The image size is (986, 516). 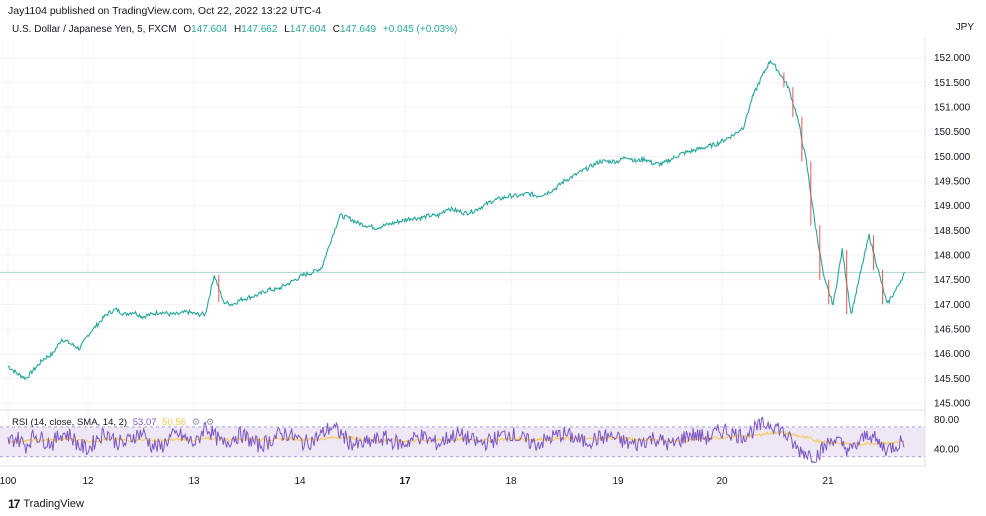 I want to click on rsi-sma-line, so click(x=455, y=438).